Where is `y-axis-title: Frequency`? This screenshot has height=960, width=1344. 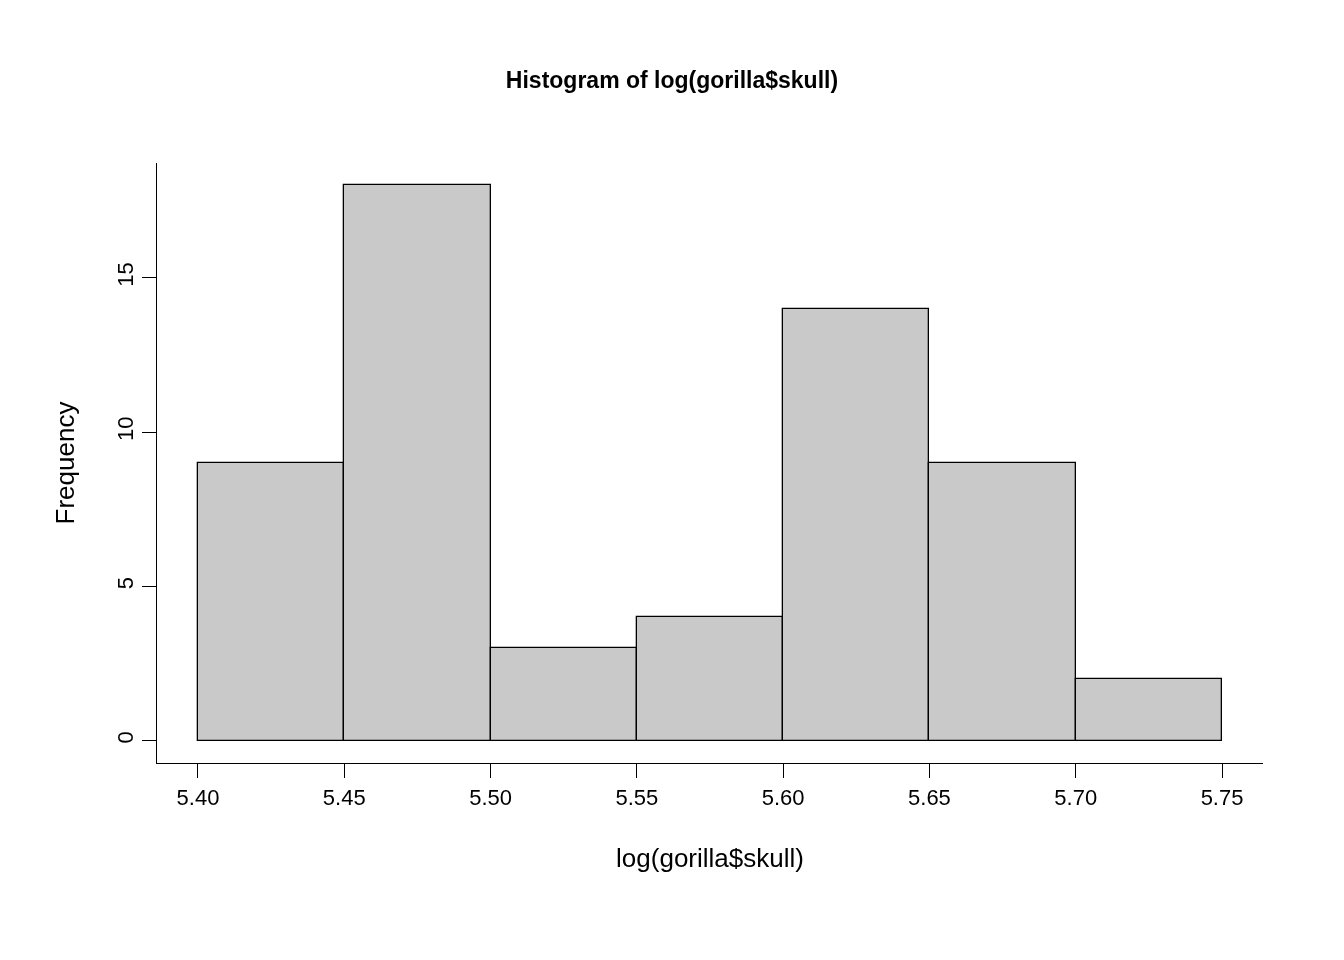
y-axis-title: Frequency is located at coordinates (65, 463).